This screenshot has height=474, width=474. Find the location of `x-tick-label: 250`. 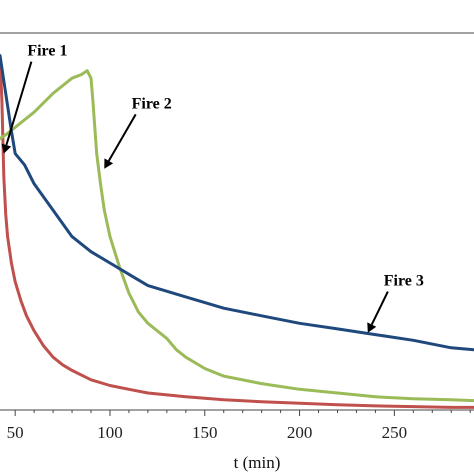

x-tick-label: 250 is located at coordinates (395, 432).